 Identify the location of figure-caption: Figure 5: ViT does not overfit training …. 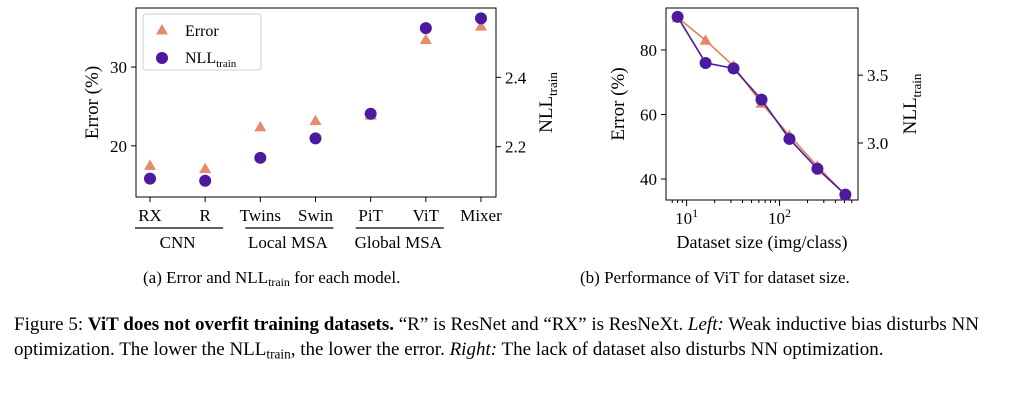
(496, 338).